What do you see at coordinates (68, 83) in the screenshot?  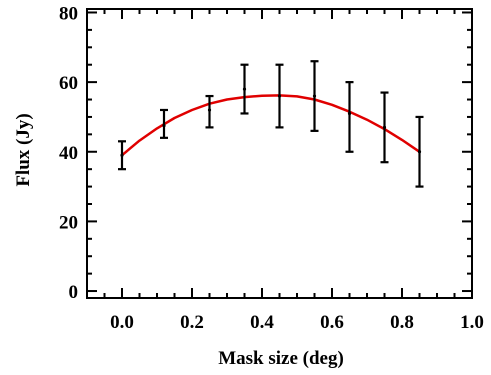 I see `y-tick-label: 60` at bounding box center [68, 83].